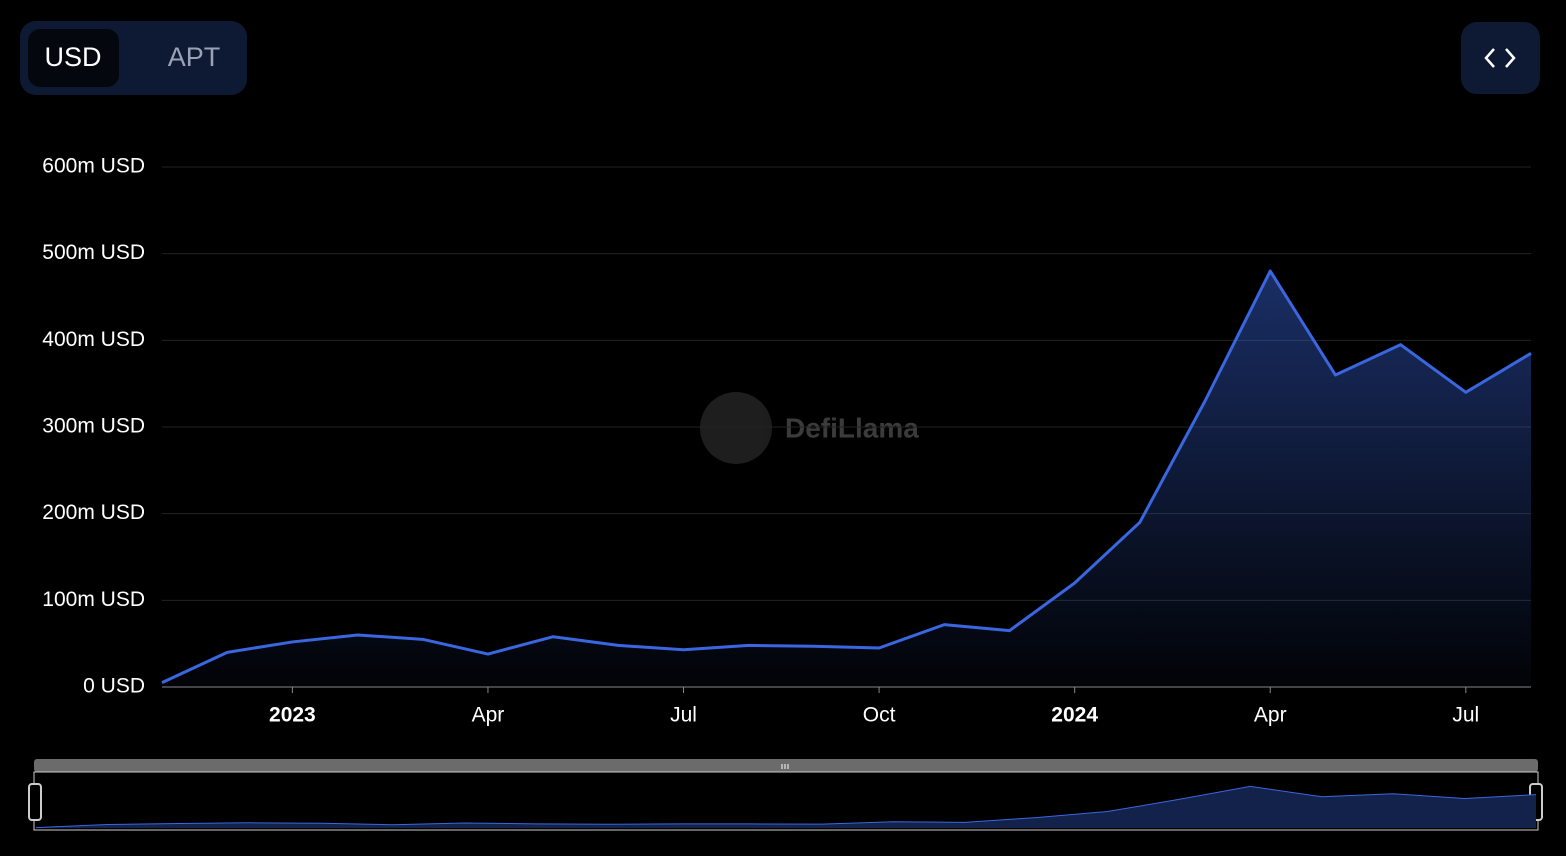 Image resolution: width=1566 pixels, height=856 pixels. I want to click on y-tick-label: 200m USD, so click(93, 512).